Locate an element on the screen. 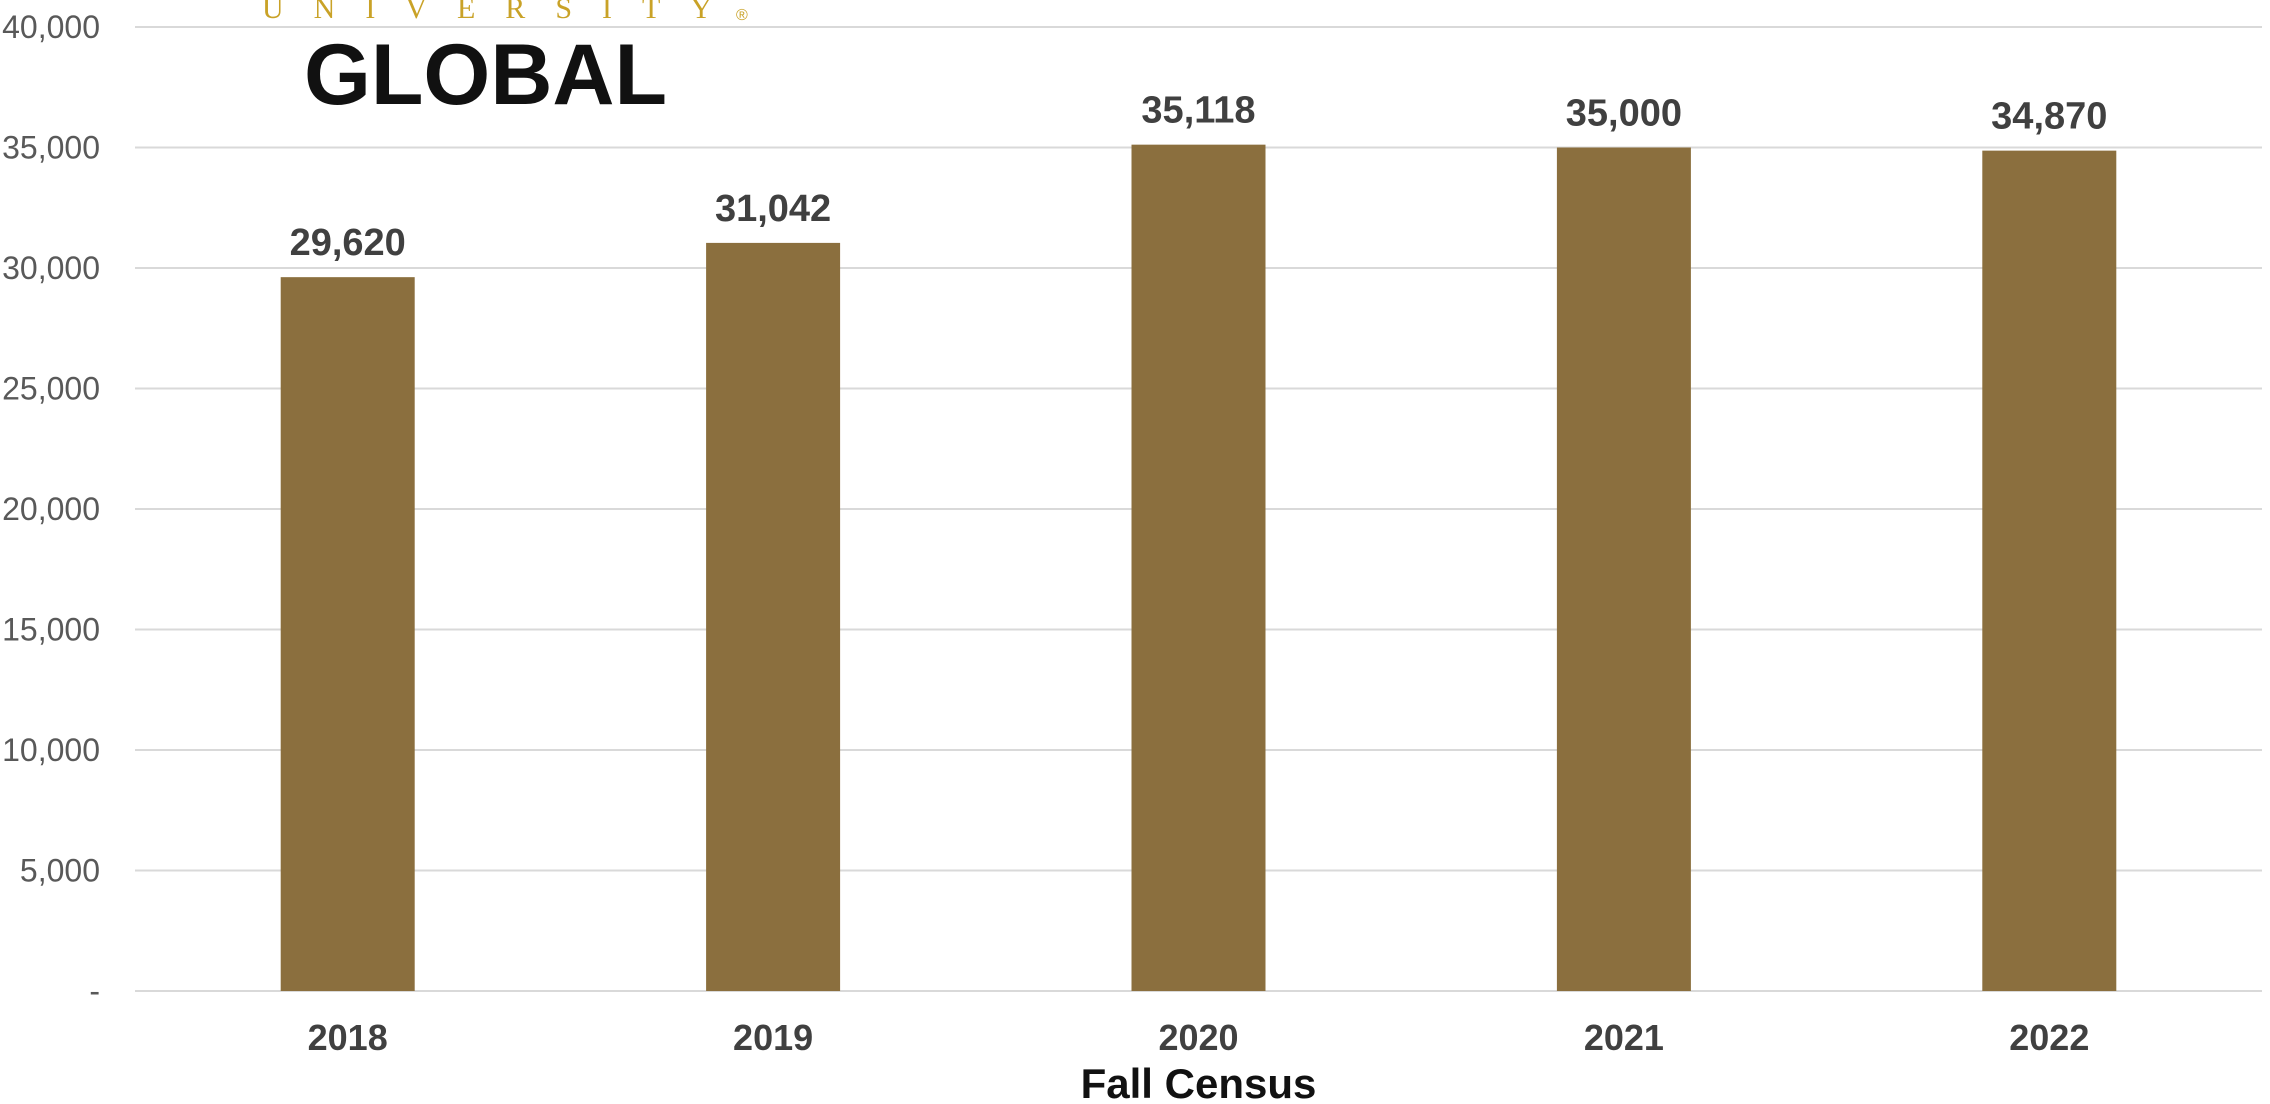  x-tick-label: 2022 is located at coordinates (2049, 1037).